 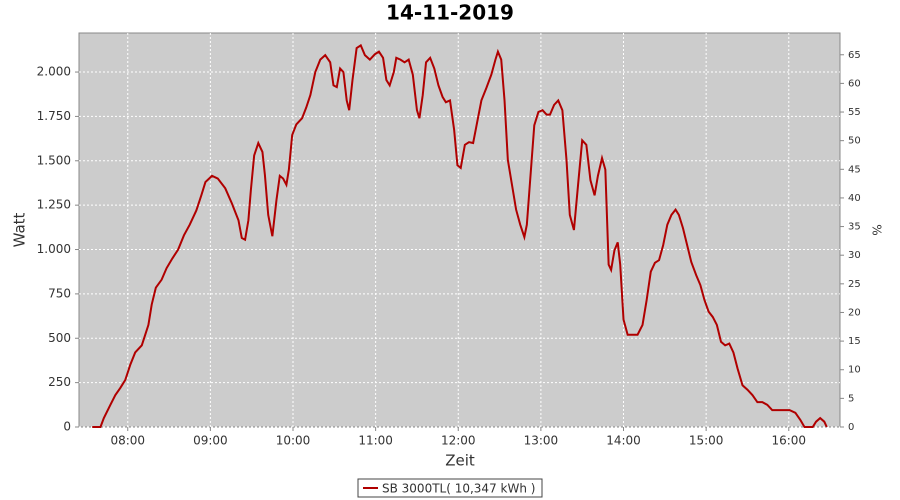 I want to click on y2-tick-label: 50, so click(x=854, y=141).